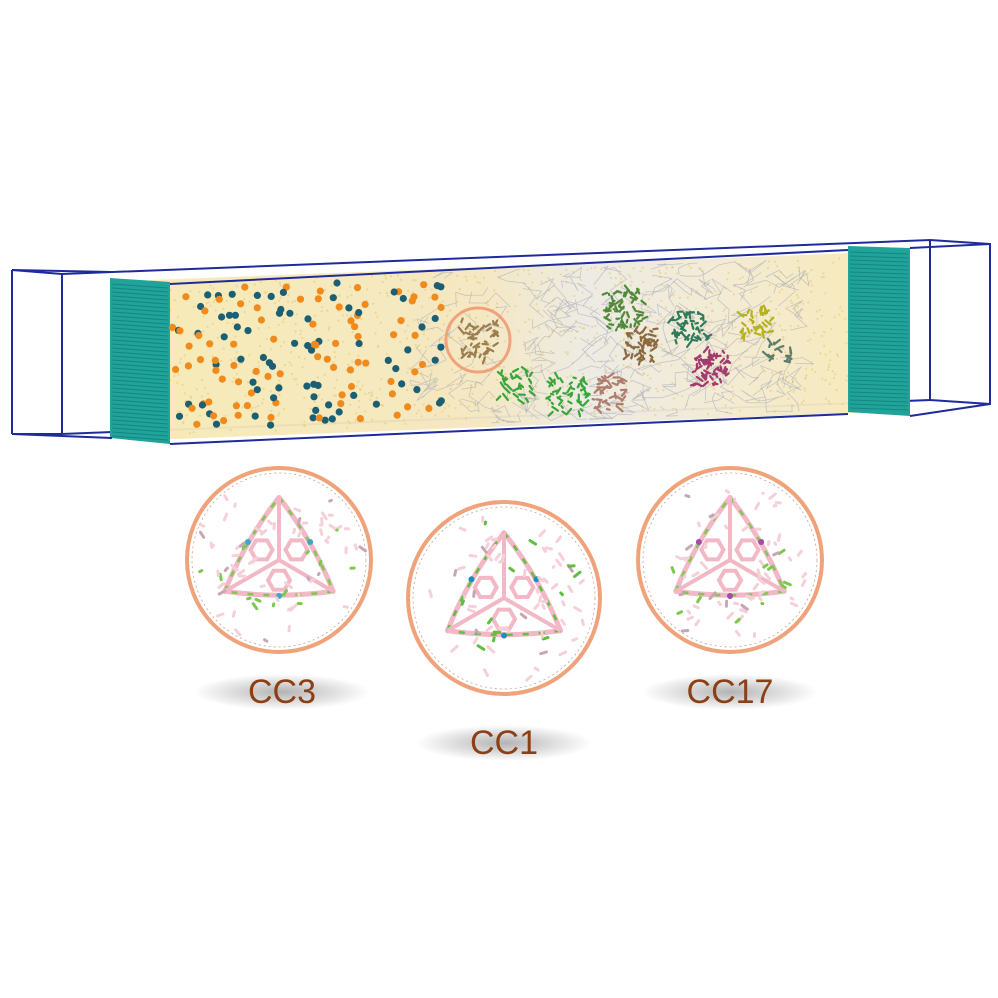  I want to click on cage-clusters, so click(644, 351).